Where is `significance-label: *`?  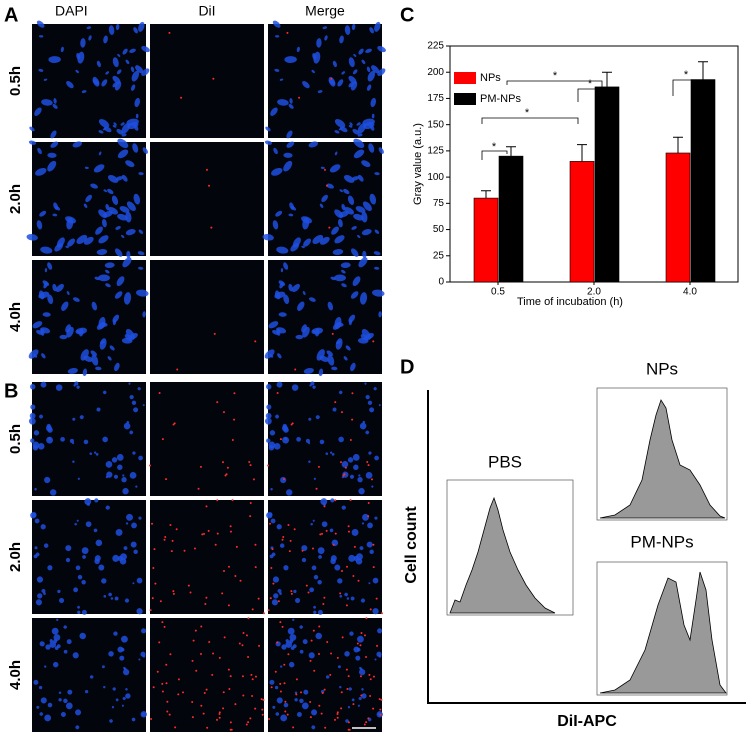
significance-label: * is located at coordinates (555, 76).